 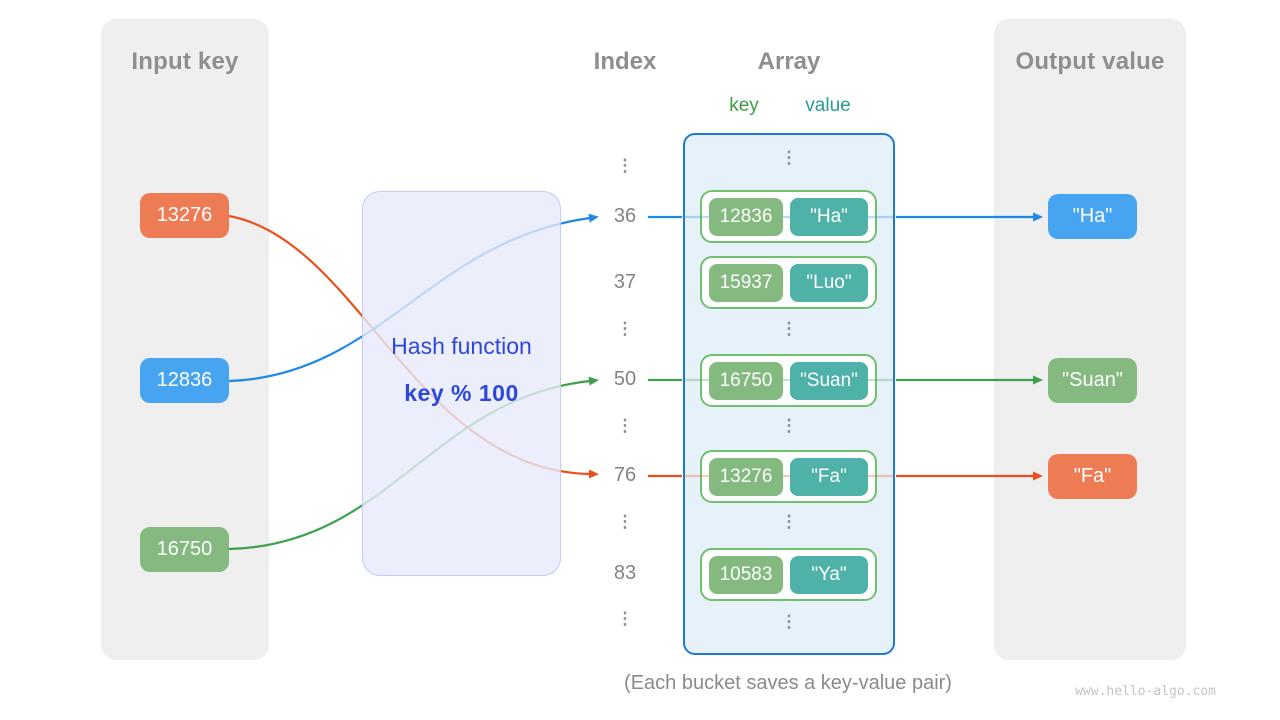 What do you see at coordinates (625, 379) in the screenshot?
I see `index-label: 50` at bounding box center [625, 379].